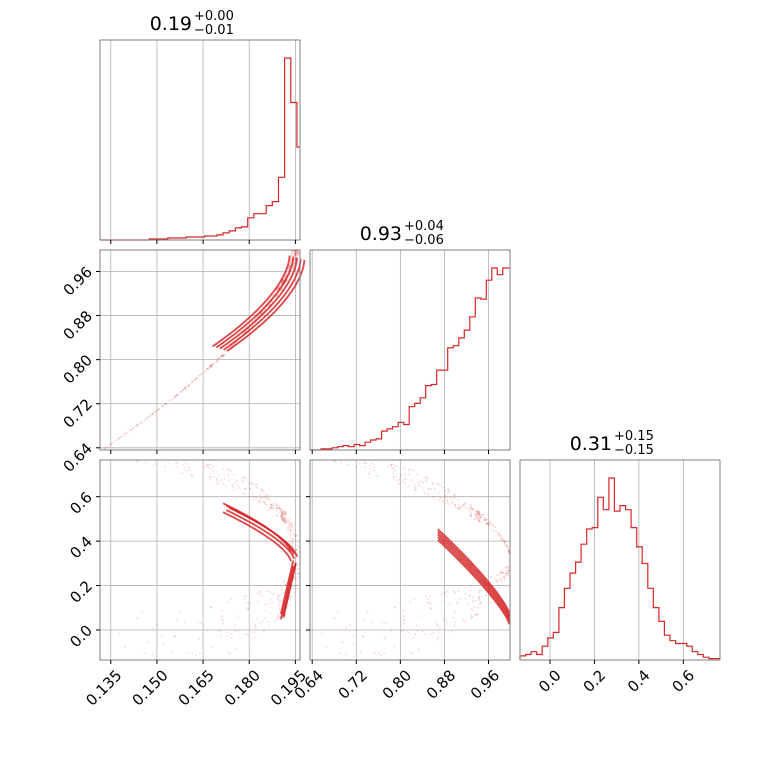  I want to click on panel-0-1-ytick-label-4: 0.96, so click(78, 281).